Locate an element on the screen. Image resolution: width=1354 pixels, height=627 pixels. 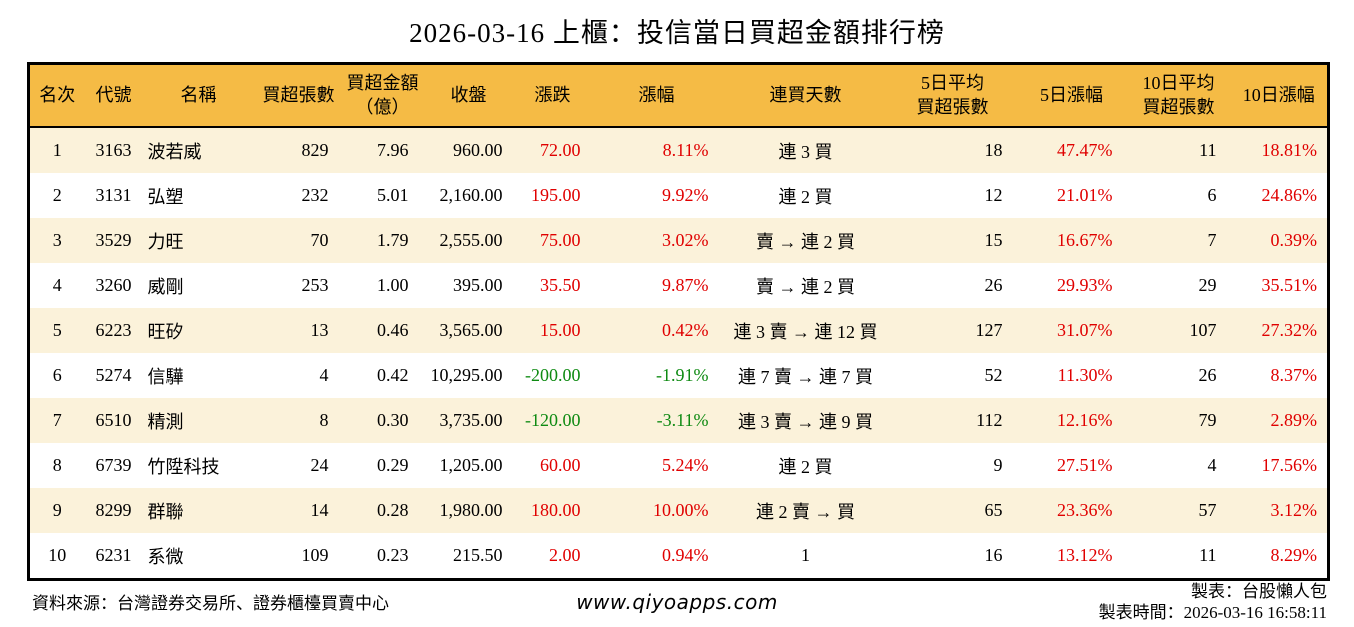
cell-pct10: 8.29% is located at coordinates (1294, 555).